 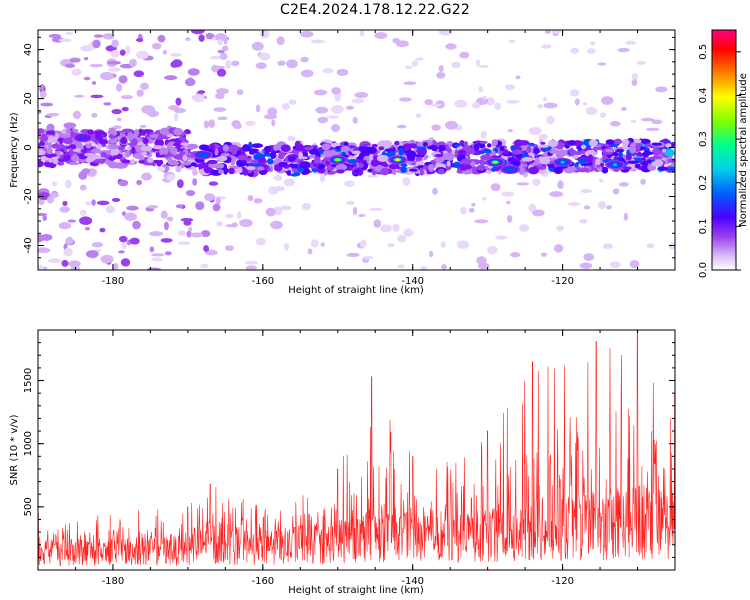 I want to click on y-tick-label: 20, so click(x=28, y=98).